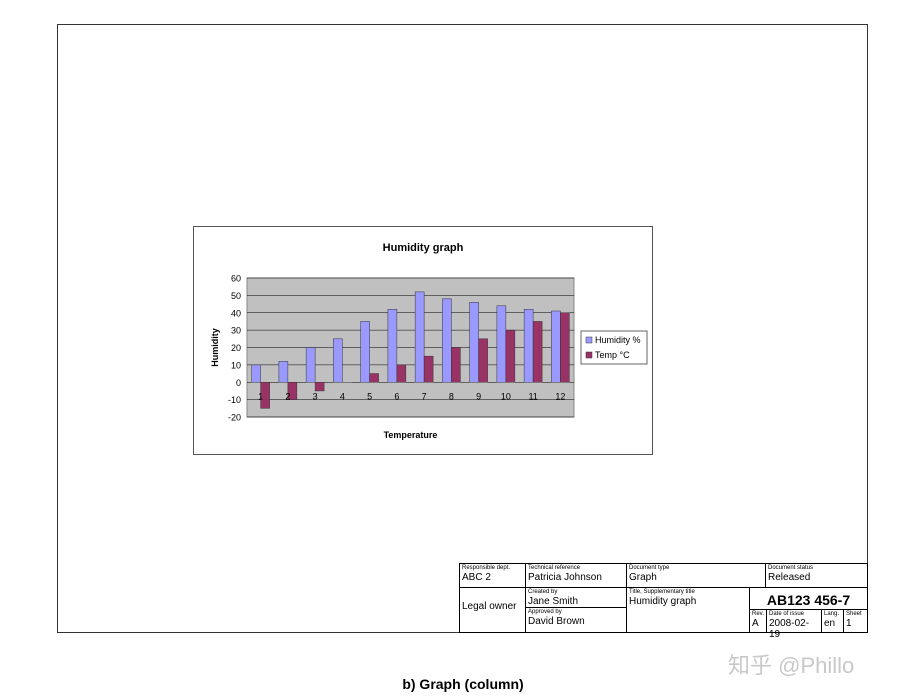 The width and height of the screenshot is (910, 697). What do you see at coordinates (423, 248) in the screenshot?
I see `chart-title: Humidity graph` at bounding box center [423, 248].